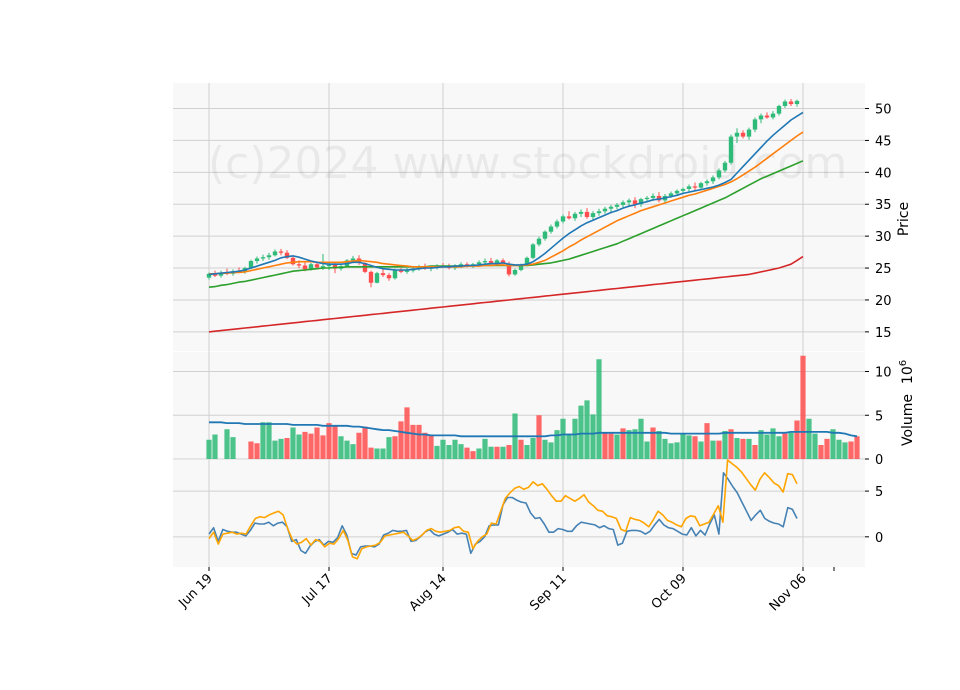 This screenshot has height=690, width=960. Describe the element at coordinates (533, 407) in the screenshot. I see `volume-panel` at that location.